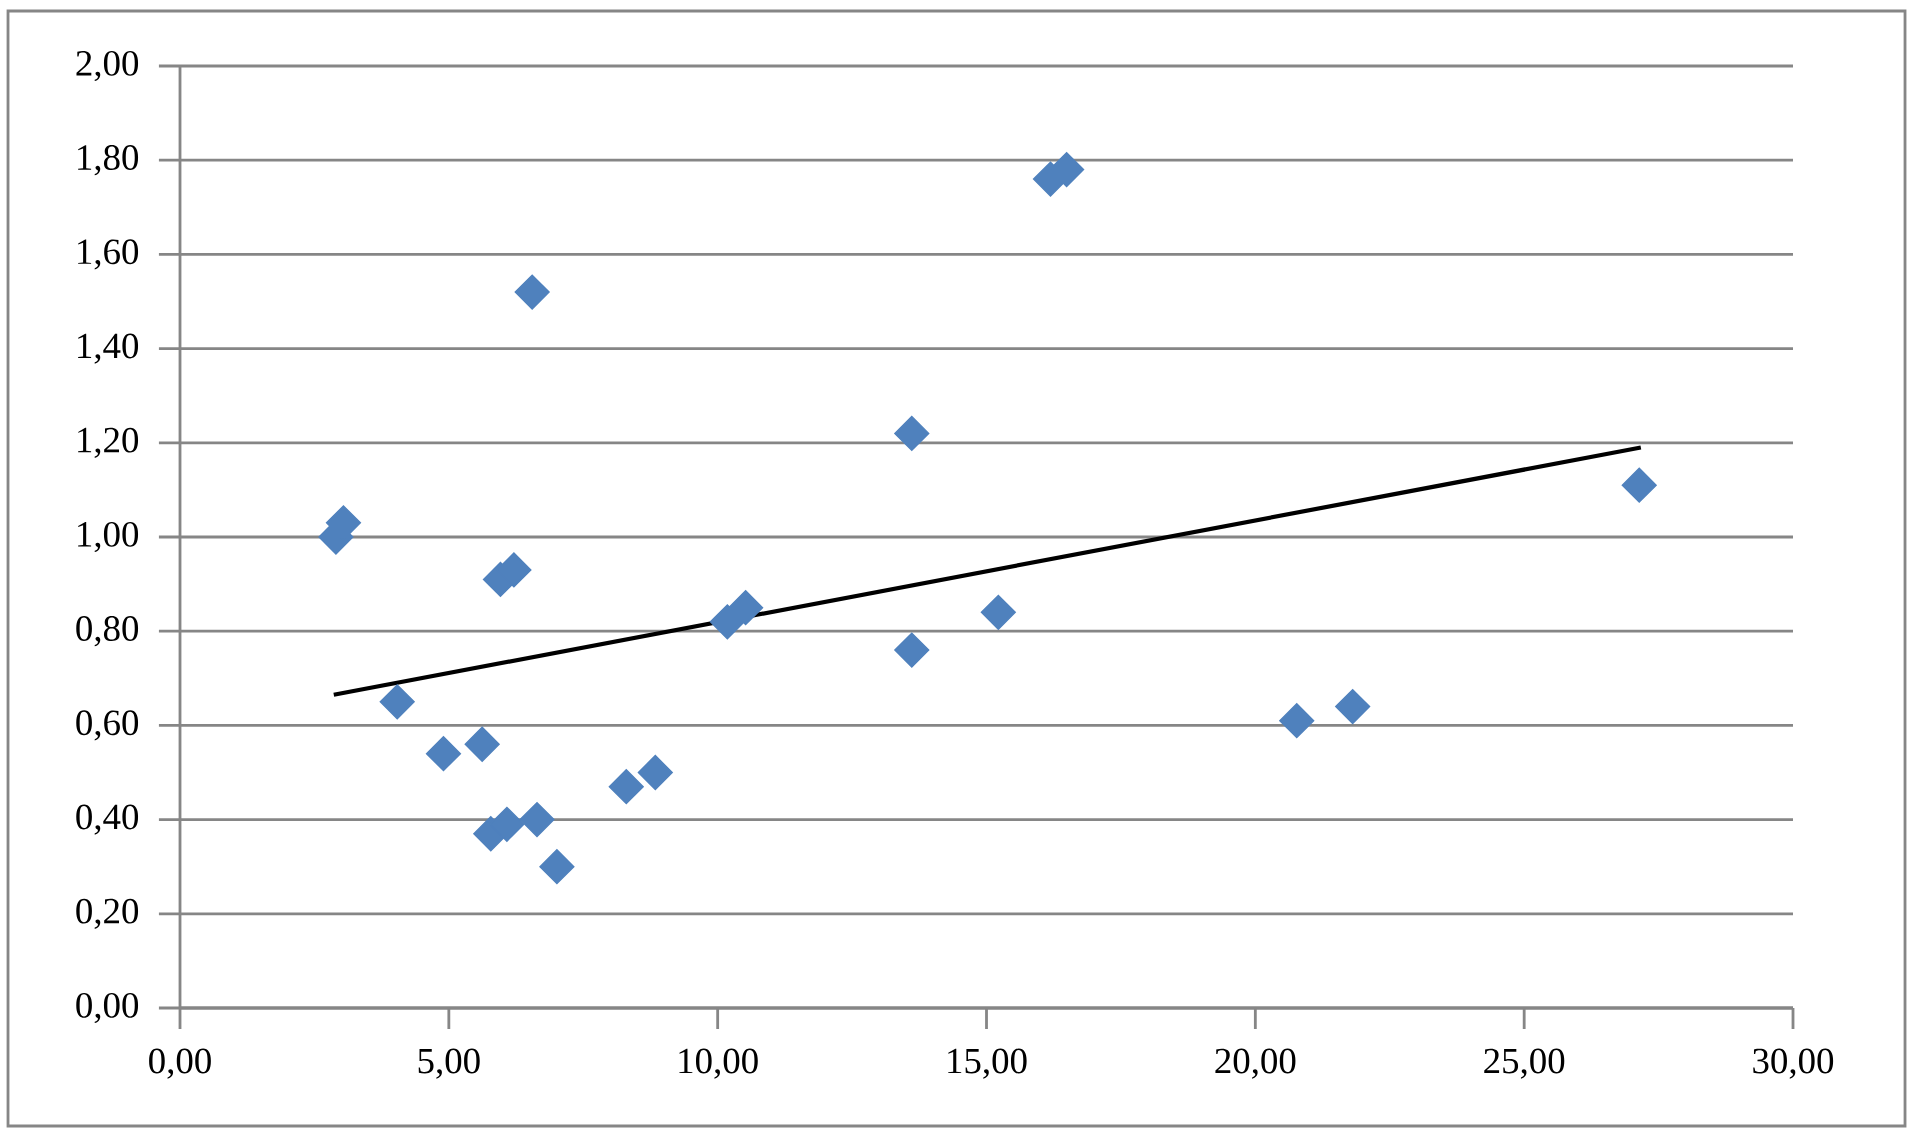 The height and width of the screenshot is (1131, 1911). Describe the element at coordinates (107, 1008) in the screenshot. I see `y-tick-label: 0,00` at that location.